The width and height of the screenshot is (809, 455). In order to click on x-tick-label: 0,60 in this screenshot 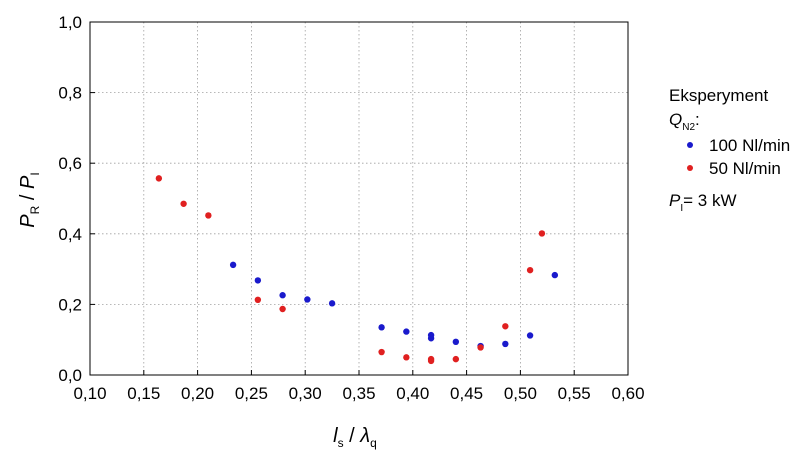, I will do `click(627, 393)`.